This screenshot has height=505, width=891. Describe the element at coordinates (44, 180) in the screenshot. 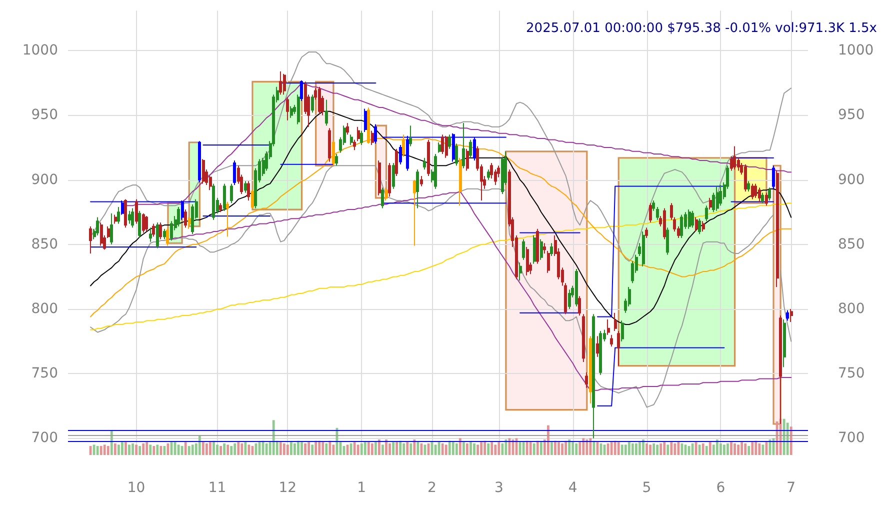

I see `y-tick-label: 900` at that location.